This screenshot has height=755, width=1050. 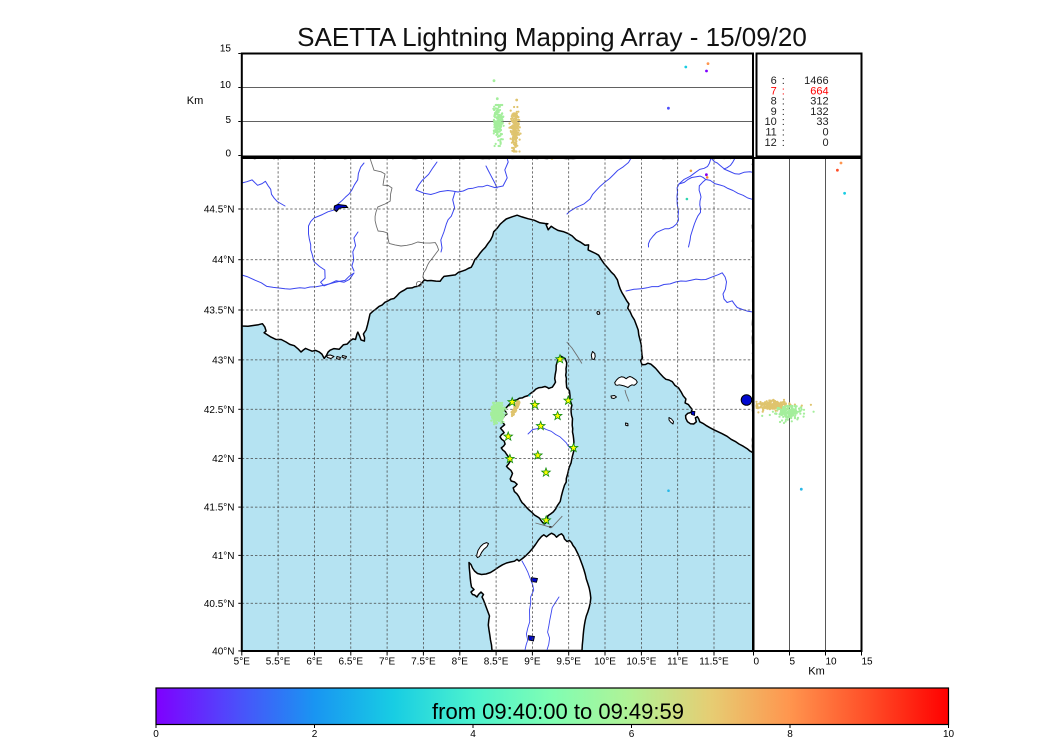 I want to click on svg-text: 40.5°N, so click(x=219, y=604).